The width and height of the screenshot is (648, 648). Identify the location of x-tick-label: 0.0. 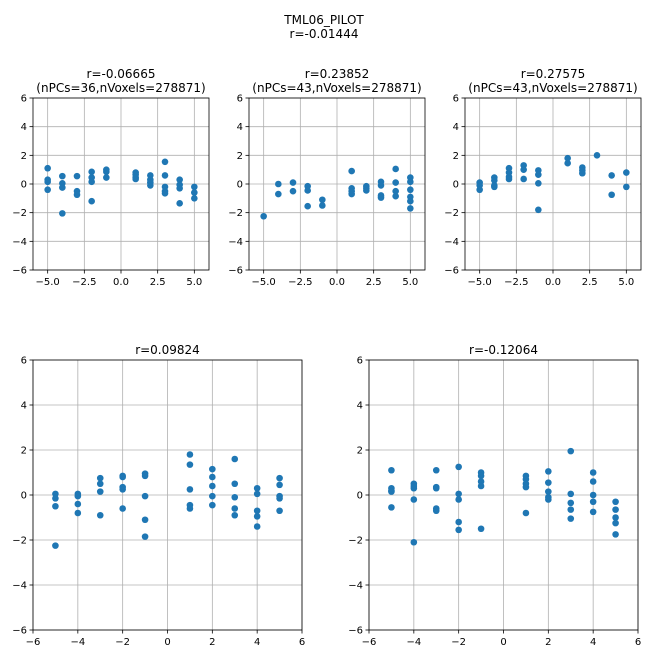
(121, 282).